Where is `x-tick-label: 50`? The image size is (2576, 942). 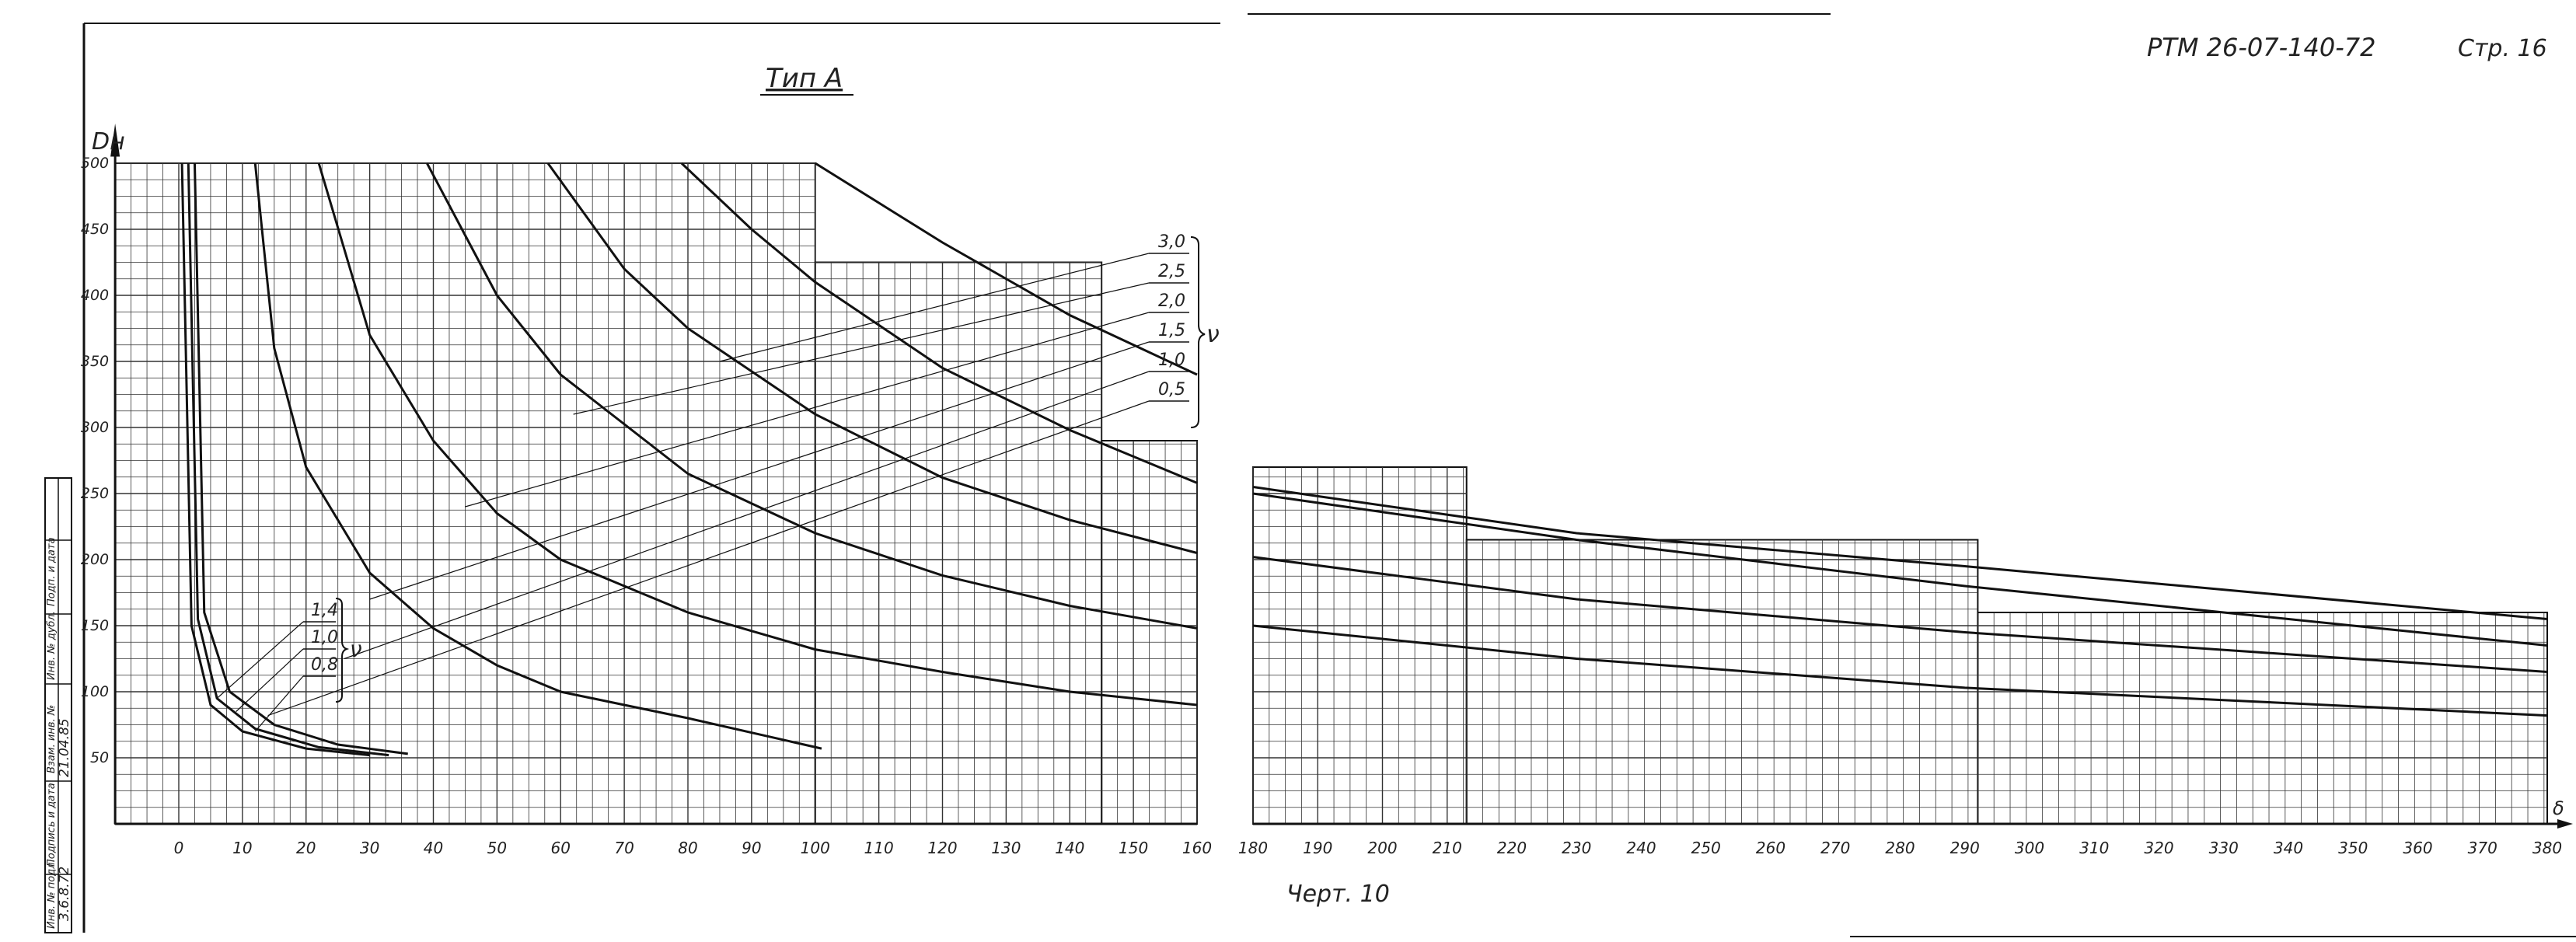
x-tick-label: 50 is located at coordinates (497, 848).